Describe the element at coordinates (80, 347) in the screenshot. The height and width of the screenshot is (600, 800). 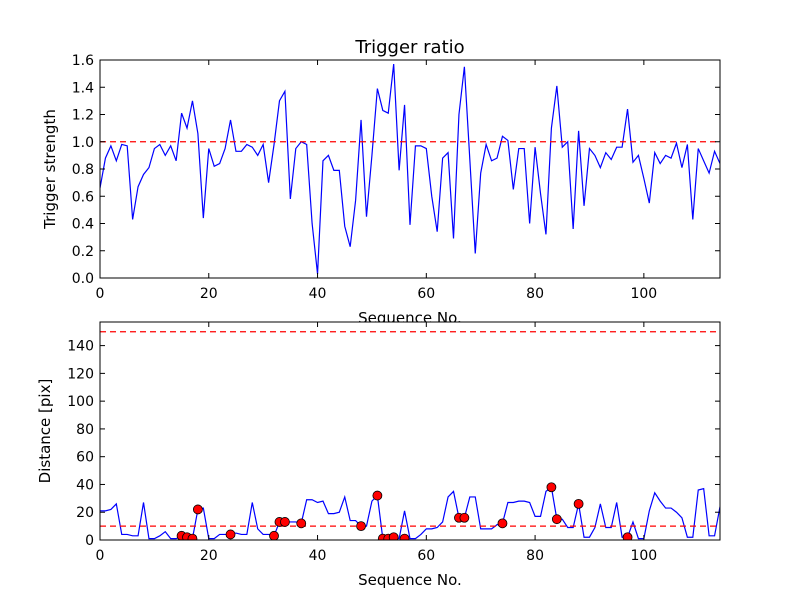
I see `y-tick-label: 140` at that location.